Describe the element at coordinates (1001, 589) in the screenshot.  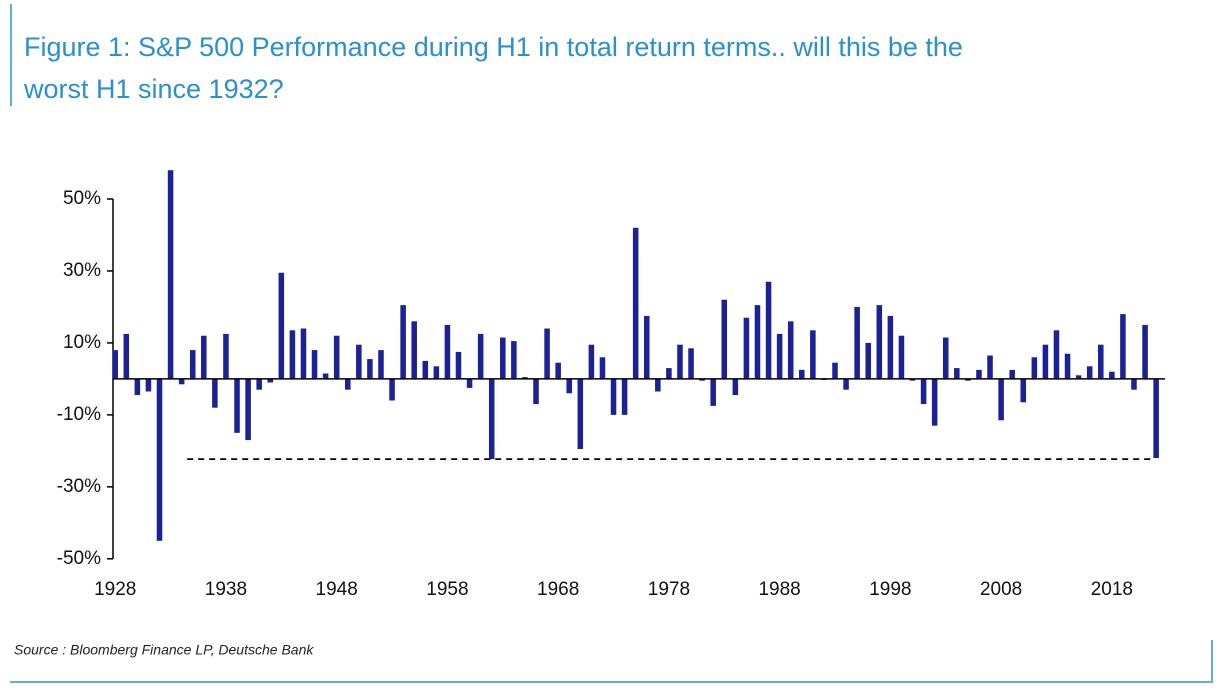
I see `x-tick-label: 2008` at that location.